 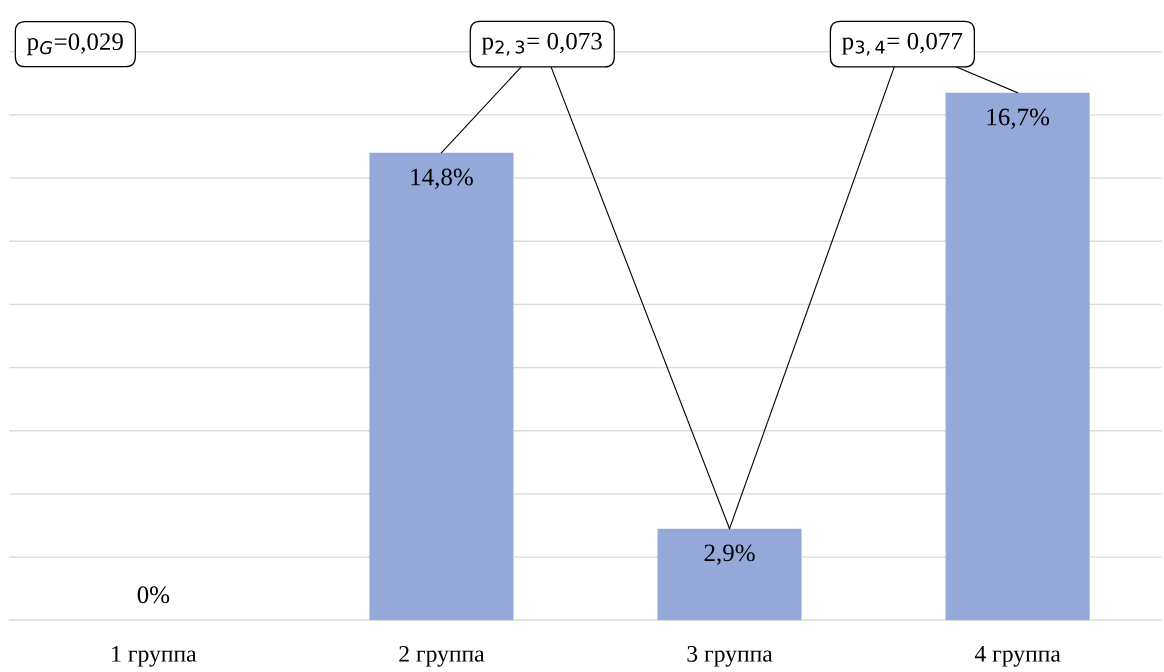 I want to click on data-label: 2,9%, so click(x=729, y=554).